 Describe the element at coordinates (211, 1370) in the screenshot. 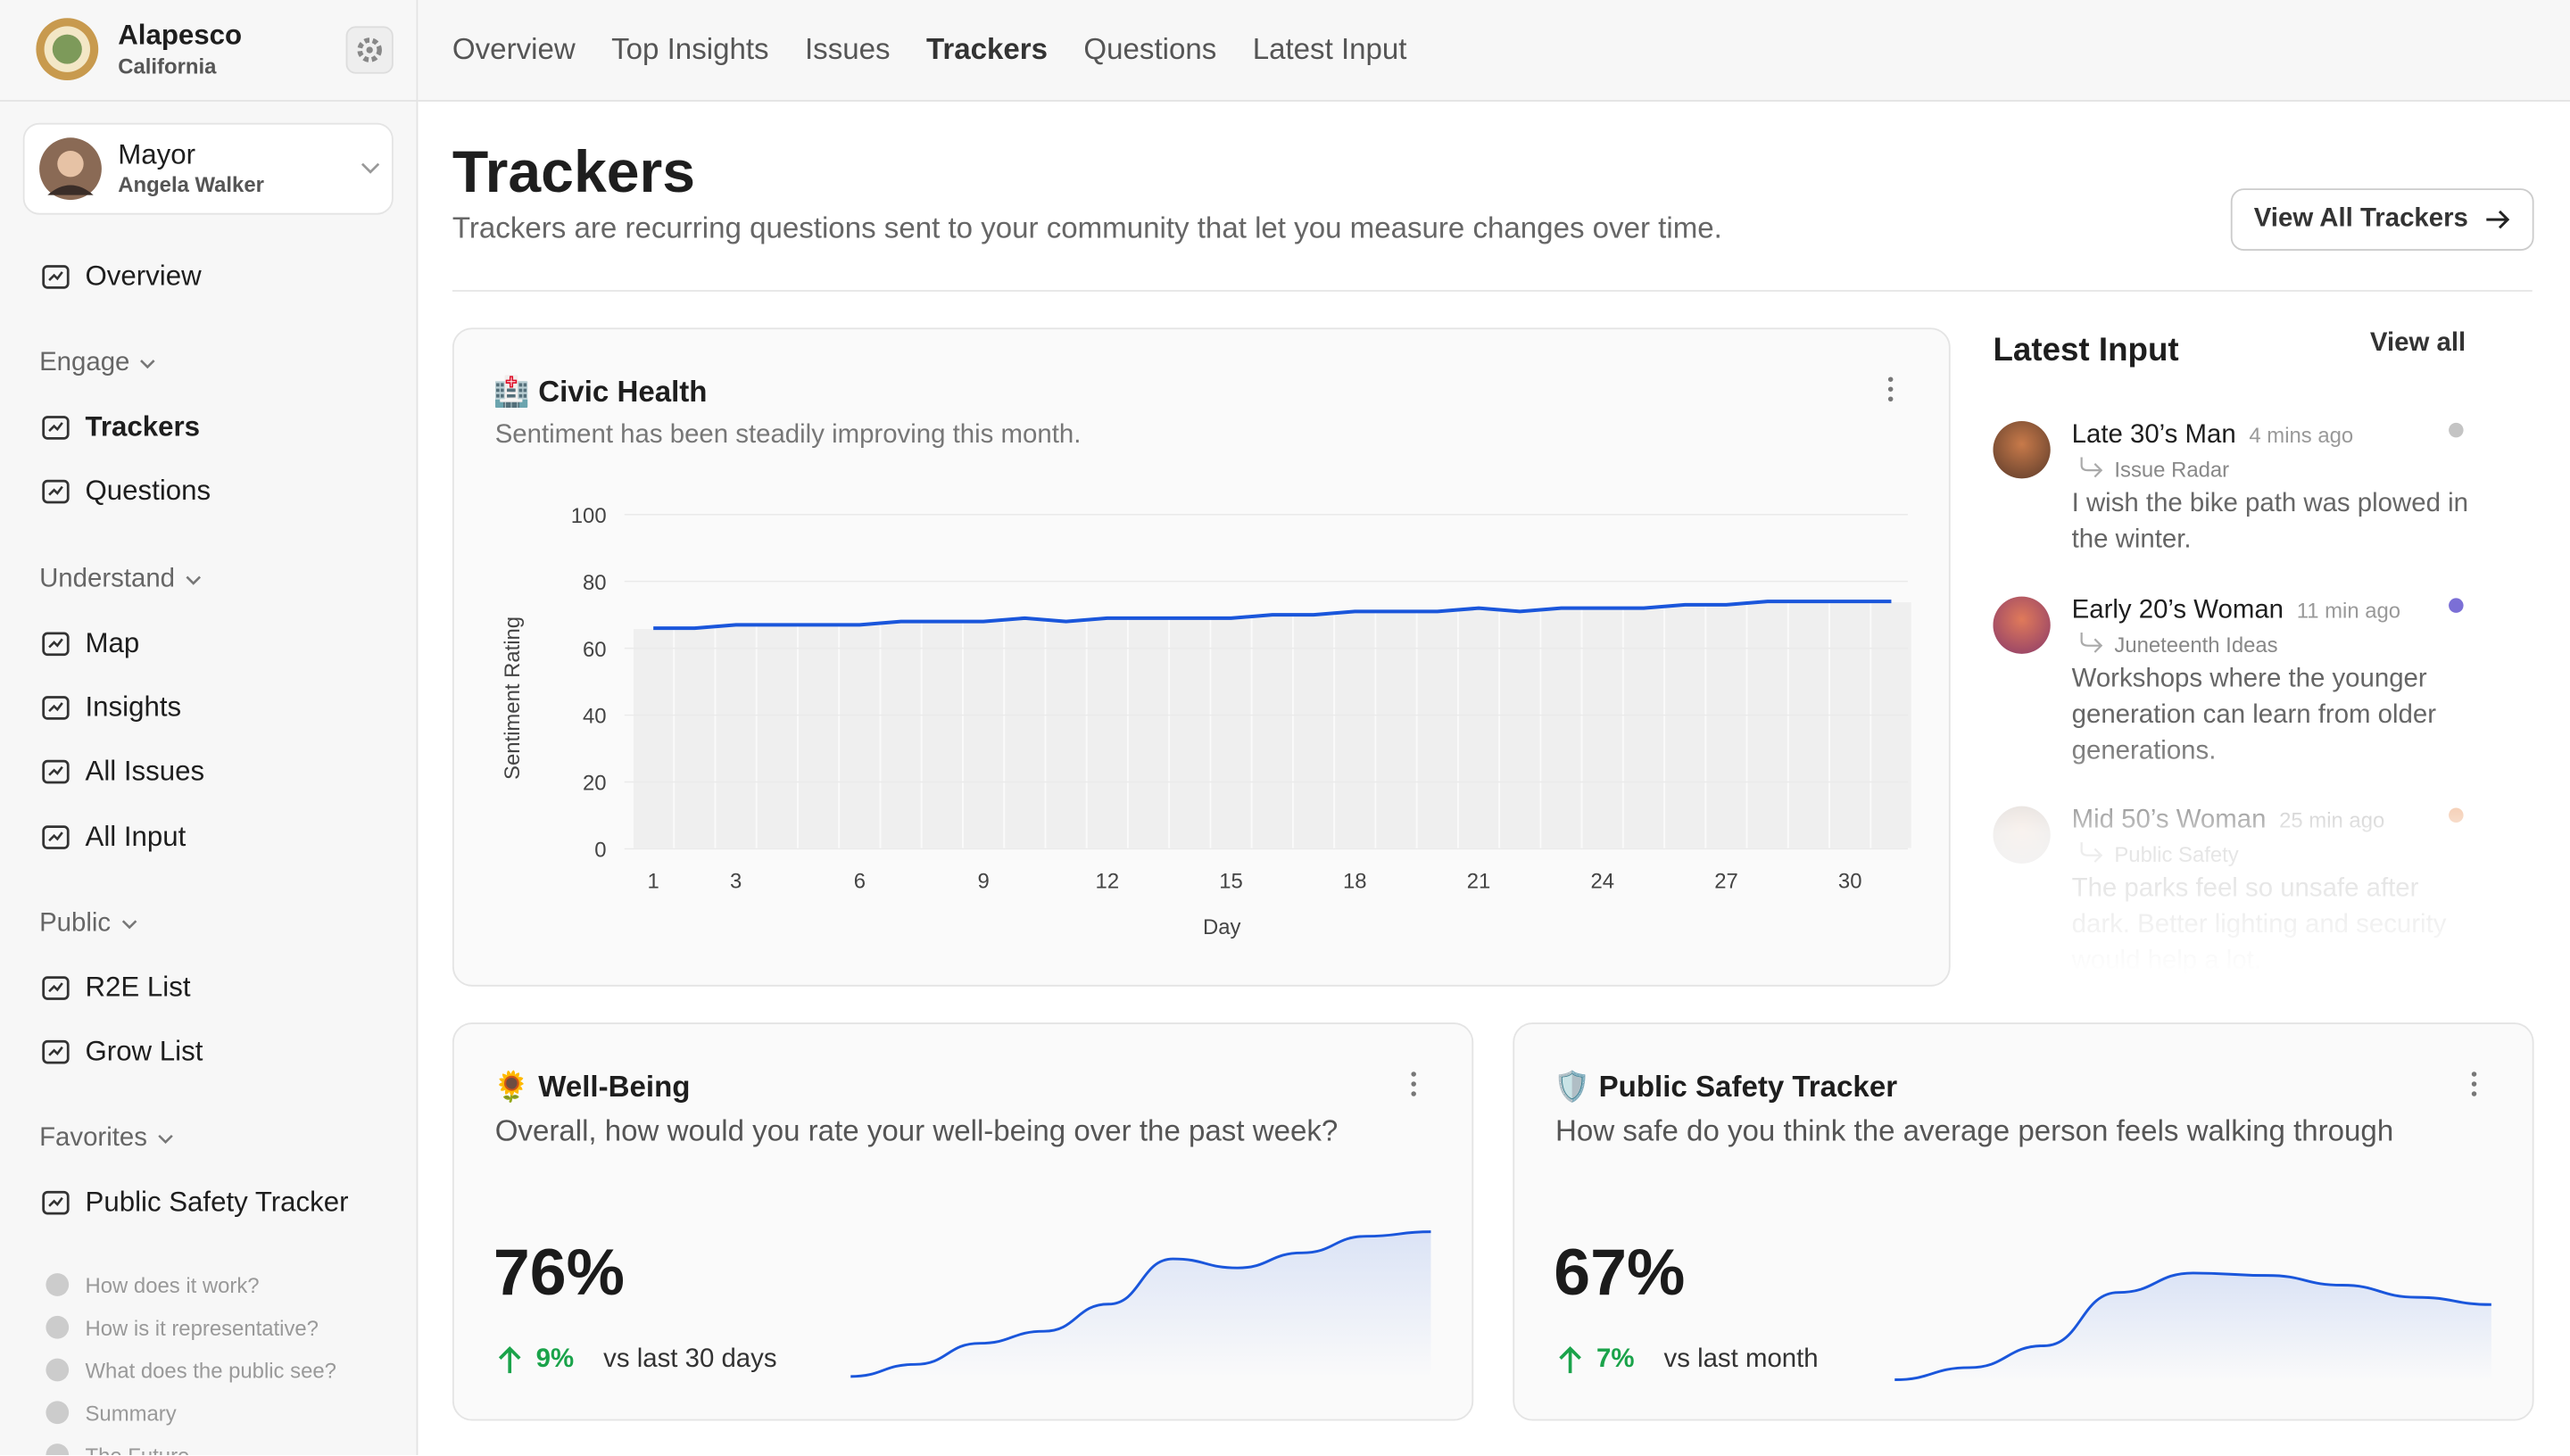

I see `help-link: What does the public see?` at that location.